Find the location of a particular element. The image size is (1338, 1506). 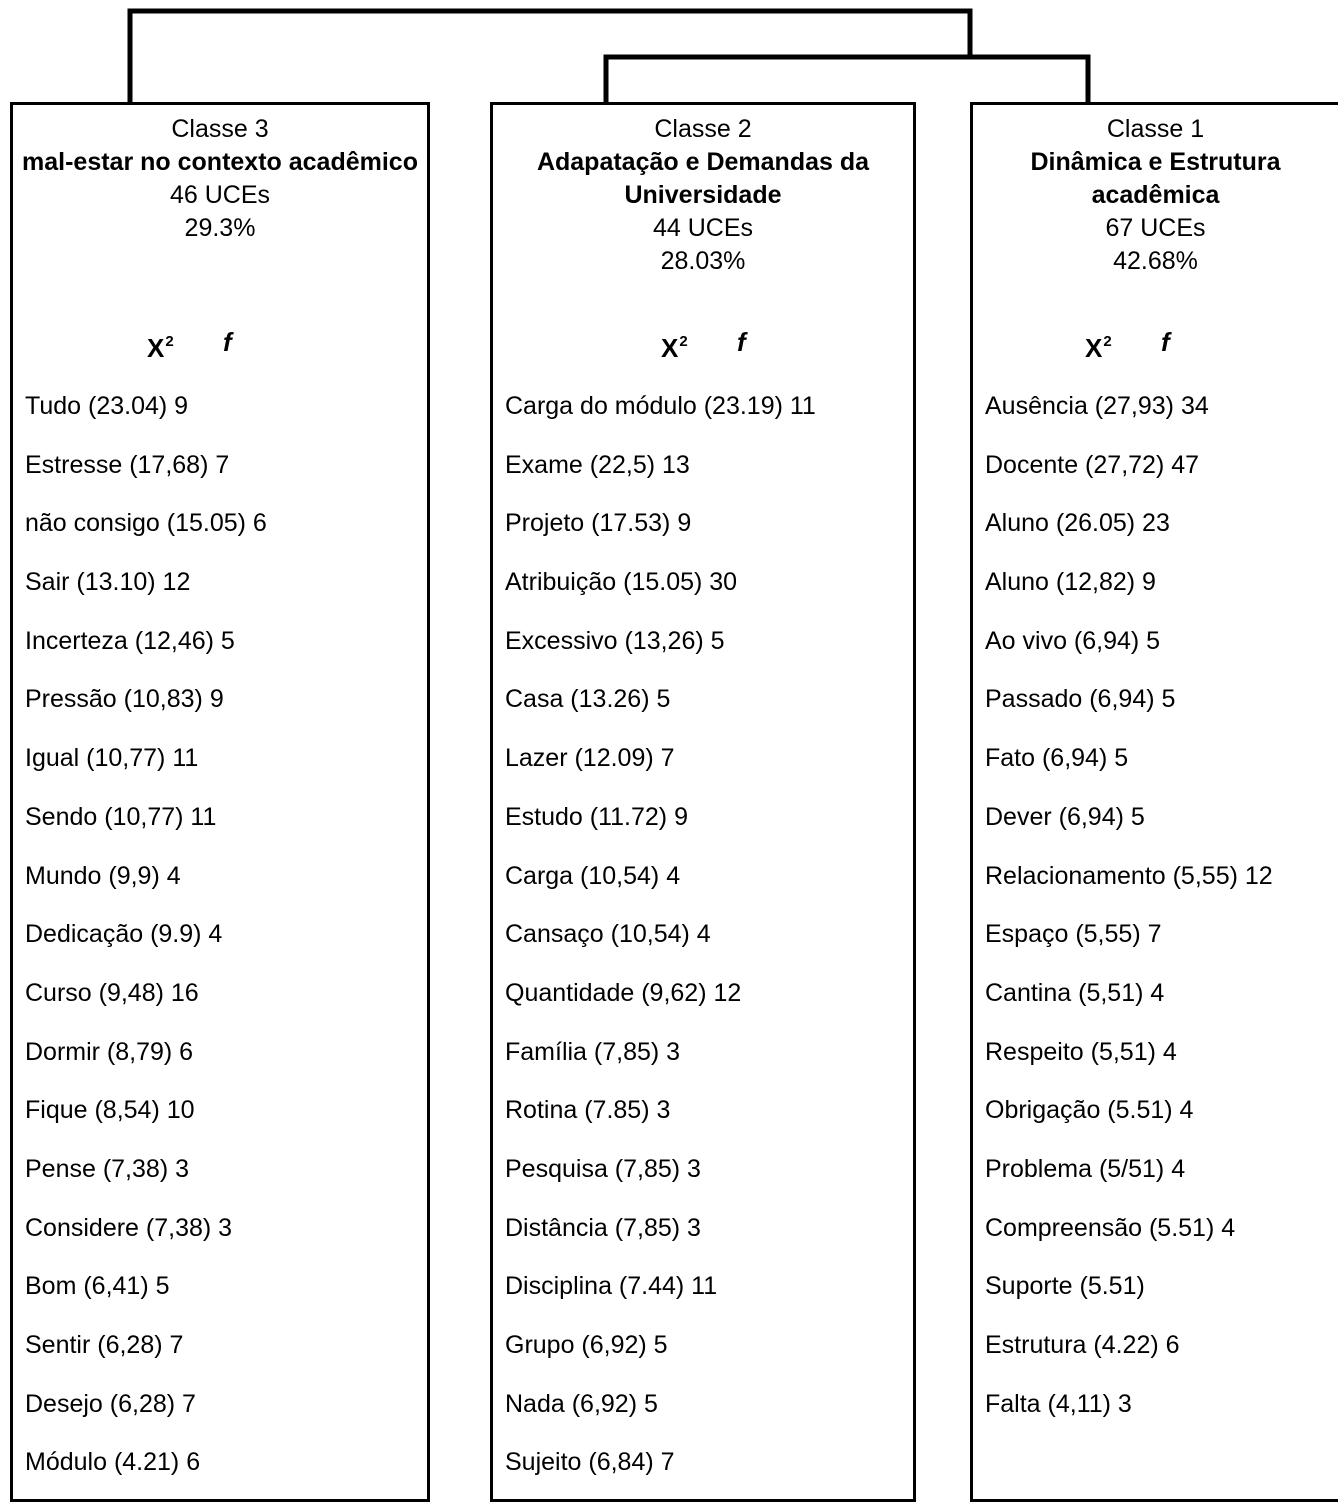

word-item: Ao vivo (6,94) 5 is located at coordinates (1073, 640).